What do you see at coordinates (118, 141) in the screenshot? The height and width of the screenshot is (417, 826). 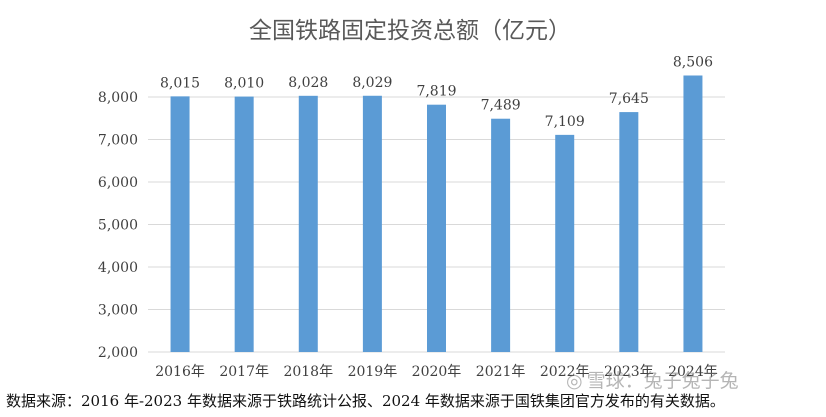 I see `y-tick-label: 7,000` at bounding box center [118, 141].